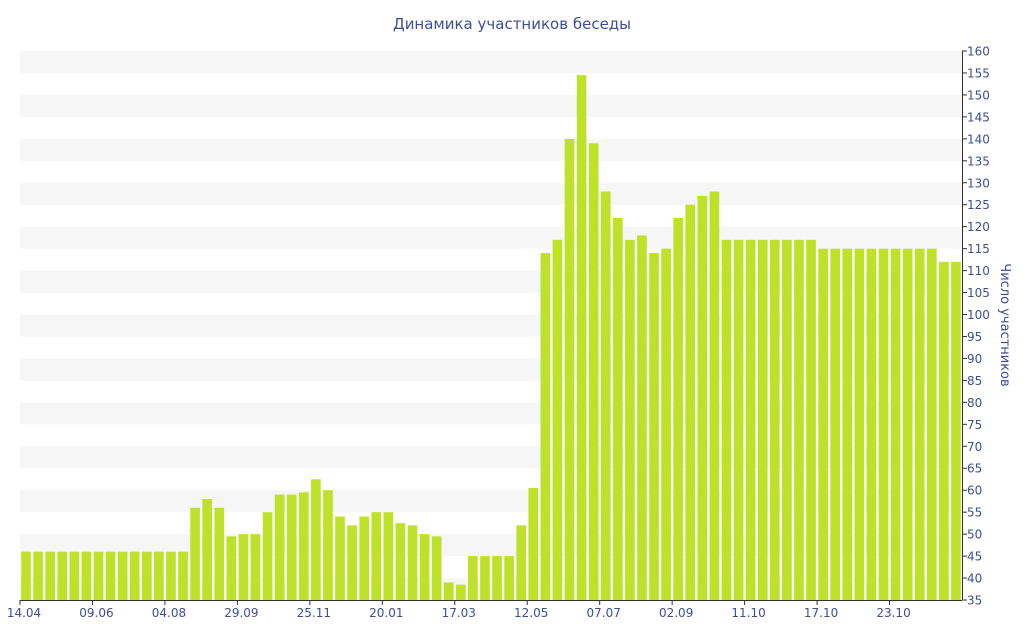 The height and width of the screenshot is (644, 1024). I want to click on y-tick-label: 60, so click(974, 491).